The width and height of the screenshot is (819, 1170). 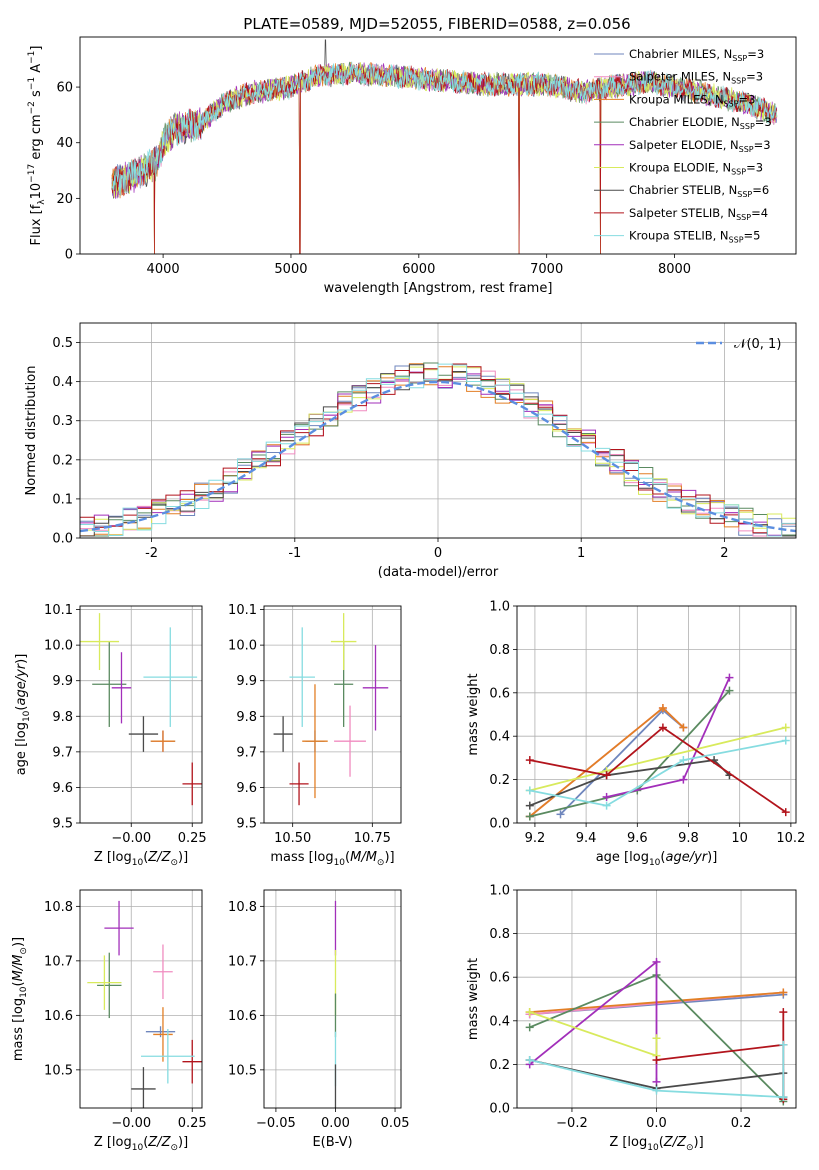 I want to click on x-tick-label: 9.2, so click(x=535, y=838).